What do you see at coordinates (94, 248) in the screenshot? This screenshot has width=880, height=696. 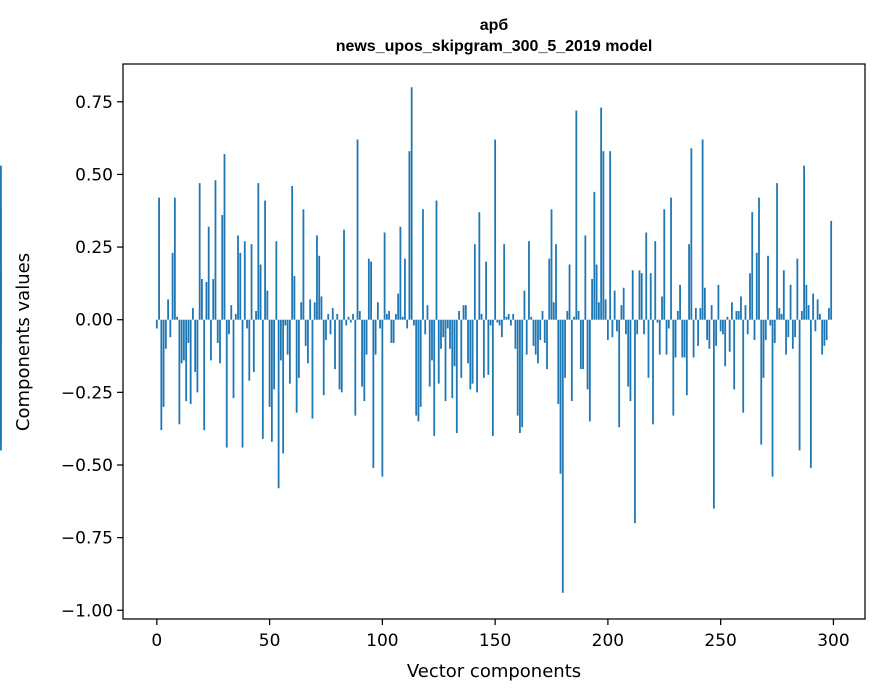 I see `y-tick-label: 0.25` at bounding box center [94, 248].